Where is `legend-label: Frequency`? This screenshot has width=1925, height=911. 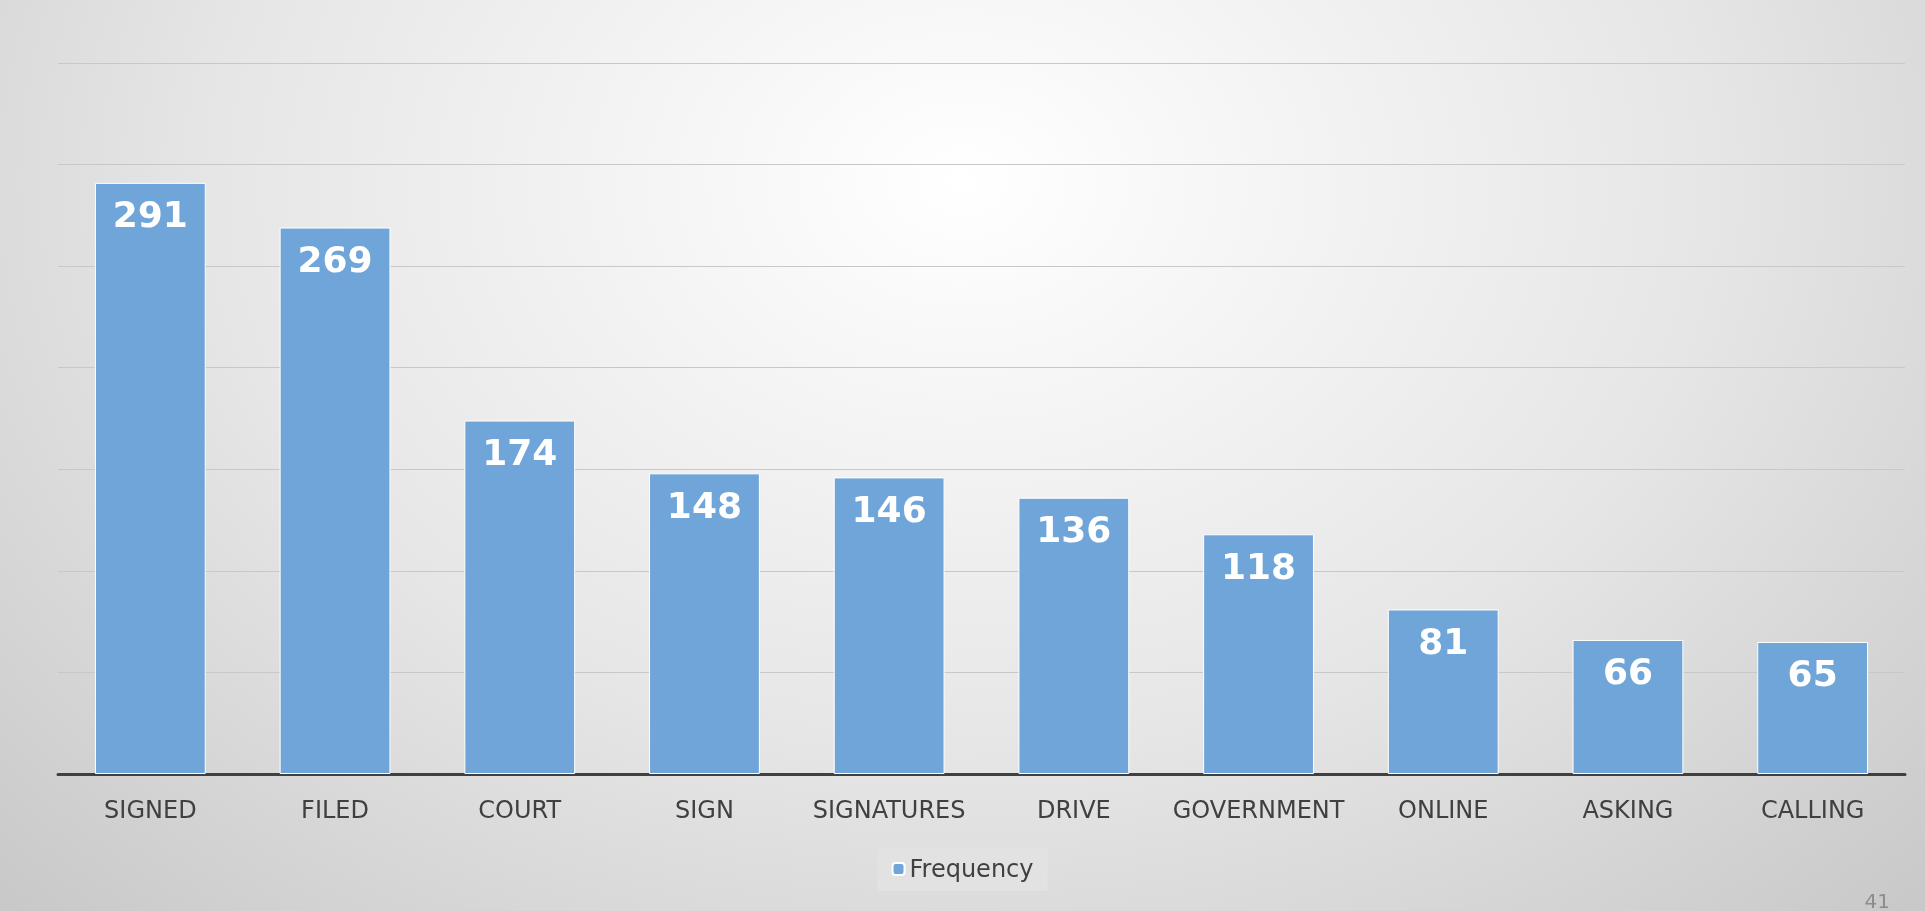
legend-label: Frequency is located at coordinates (971, 869).